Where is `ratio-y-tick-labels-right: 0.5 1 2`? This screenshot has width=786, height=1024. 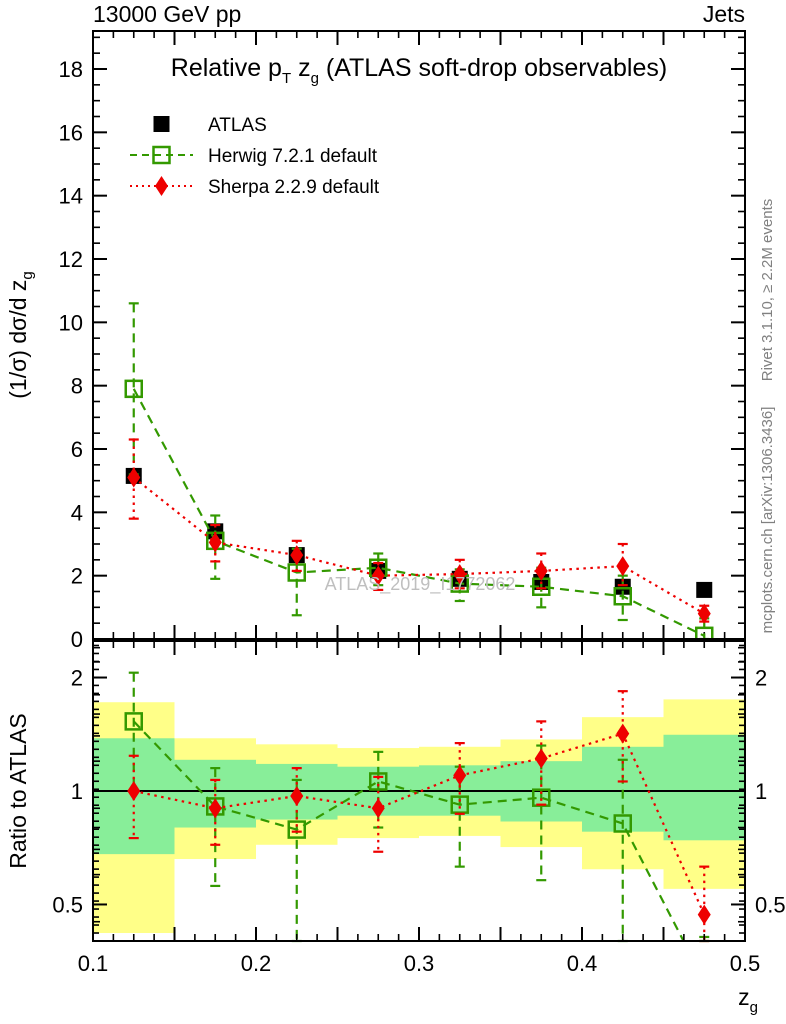
ratio-y-tick-labels-right: 0.5 1 2 is located at coordinates (770, 792).